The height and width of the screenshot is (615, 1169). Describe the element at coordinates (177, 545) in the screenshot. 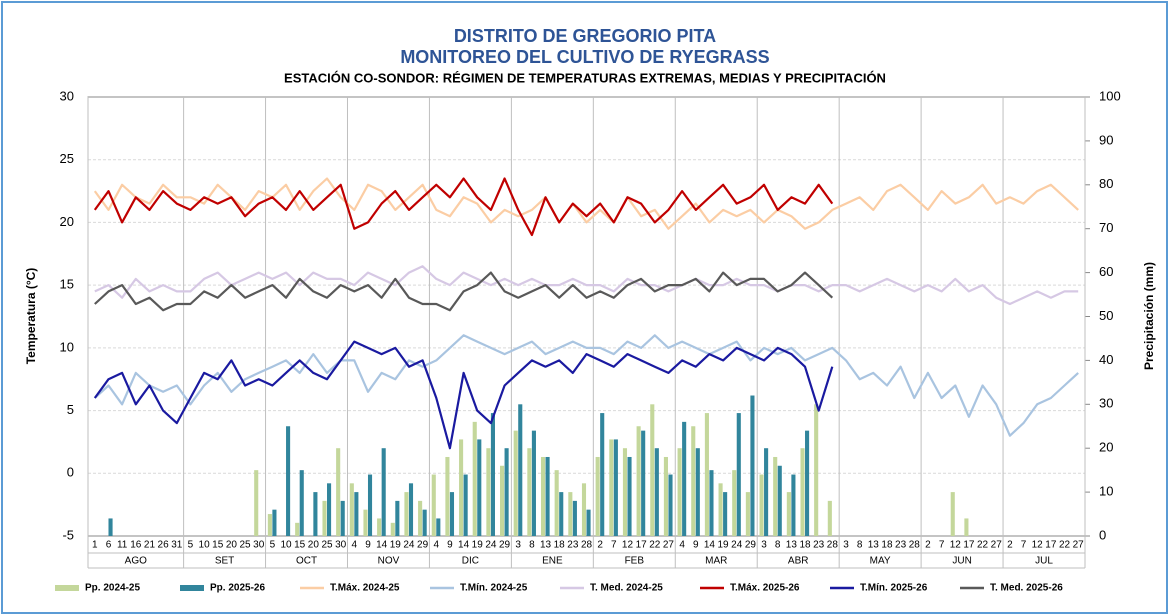

I see `x-tick-label: 31` at that location.